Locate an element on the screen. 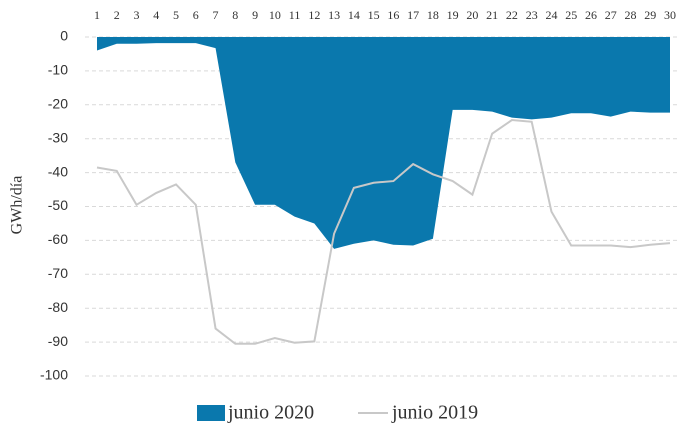  x-tick-label: 24 is located at coordinates (551, 15).